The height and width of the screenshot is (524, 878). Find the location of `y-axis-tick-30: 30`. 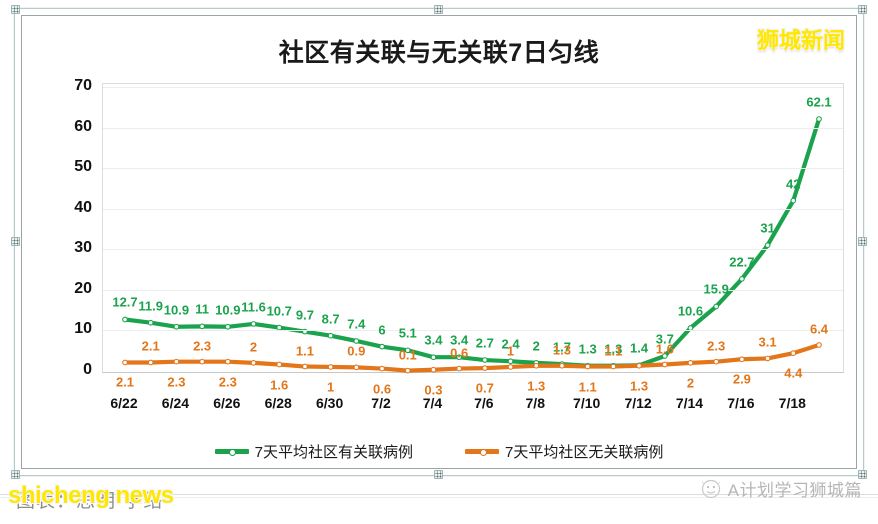

y-axis-tick-30: 30 is located at coordinates (83, 248).